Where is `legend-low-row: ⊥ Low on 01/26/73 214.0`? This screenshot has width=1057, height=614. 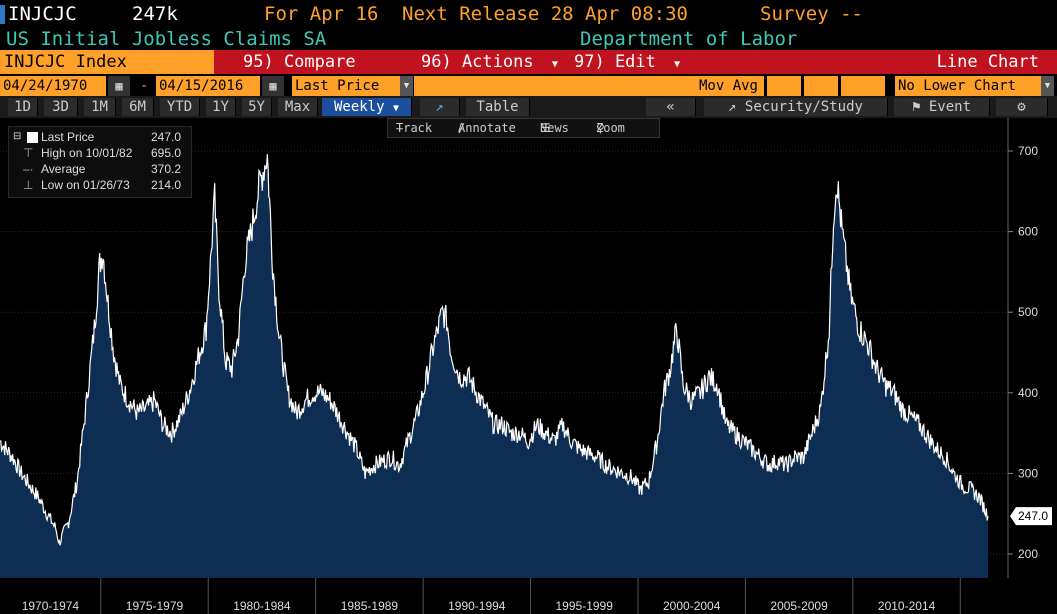
legend-low-row: ⊥ Low on 01/26/73 214.0 is located at coordinates (101, 185).